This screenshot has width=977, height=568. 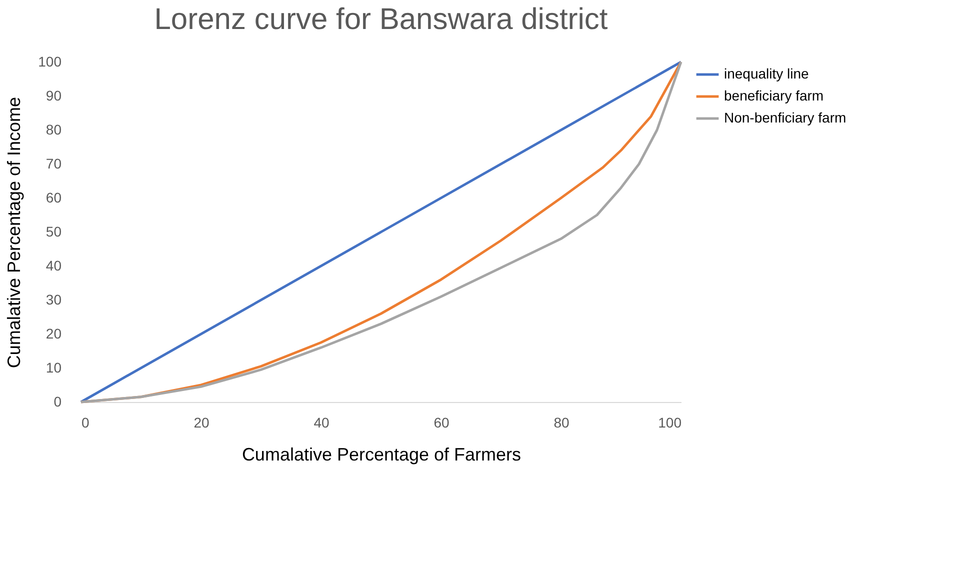 What do you see at coordinates (54, 368) in the screenshot?
I see `y-tick-label: 10` at bounding box center [54, 368].